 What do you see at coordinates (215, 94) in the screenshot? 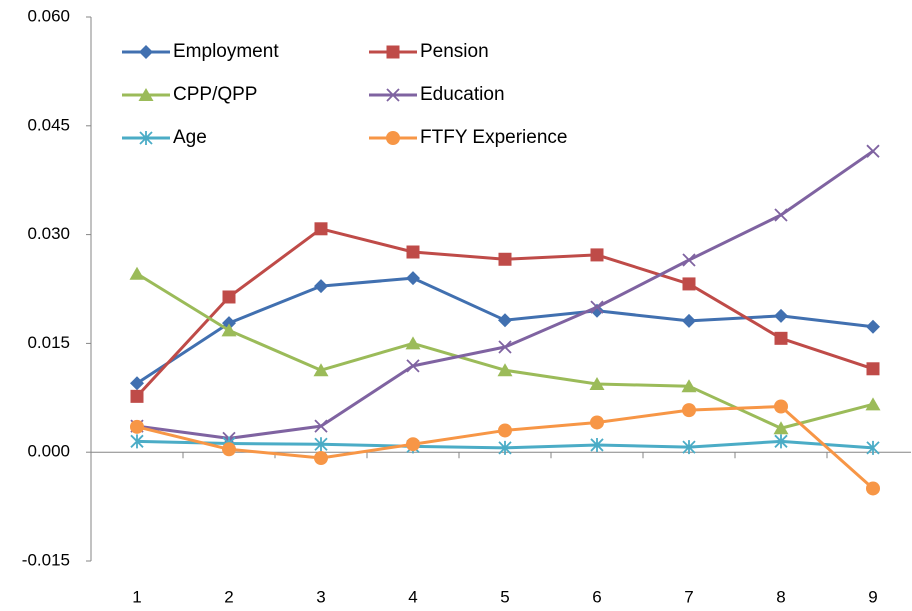
I see `legend-label: CPP/QPP` at bounding box center [215, 94].